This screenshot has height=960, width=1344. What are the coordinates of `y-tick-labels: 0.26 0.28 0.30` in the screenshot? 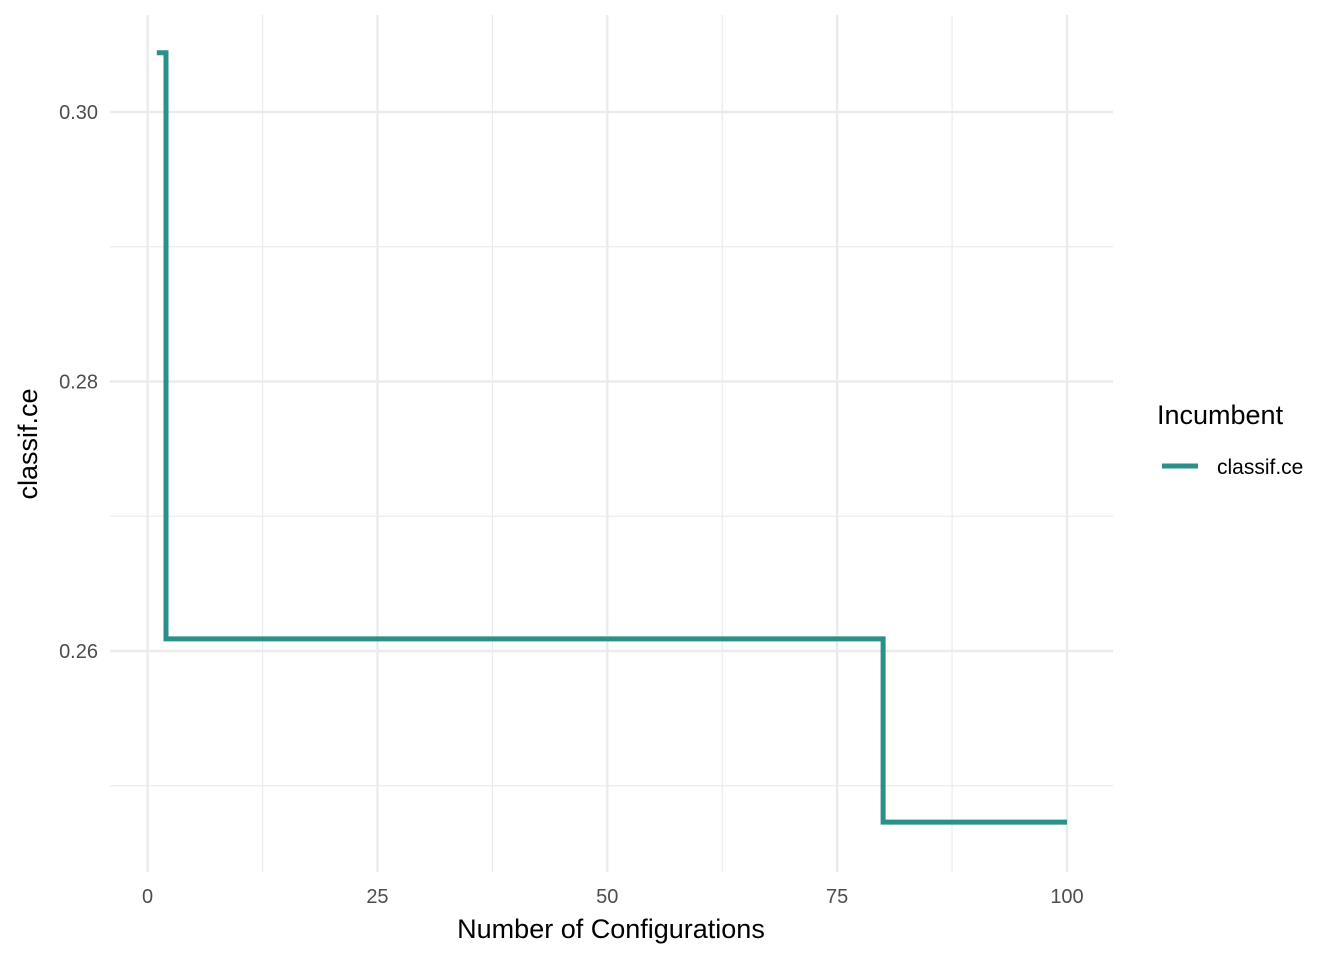 It's located at (78, 382).